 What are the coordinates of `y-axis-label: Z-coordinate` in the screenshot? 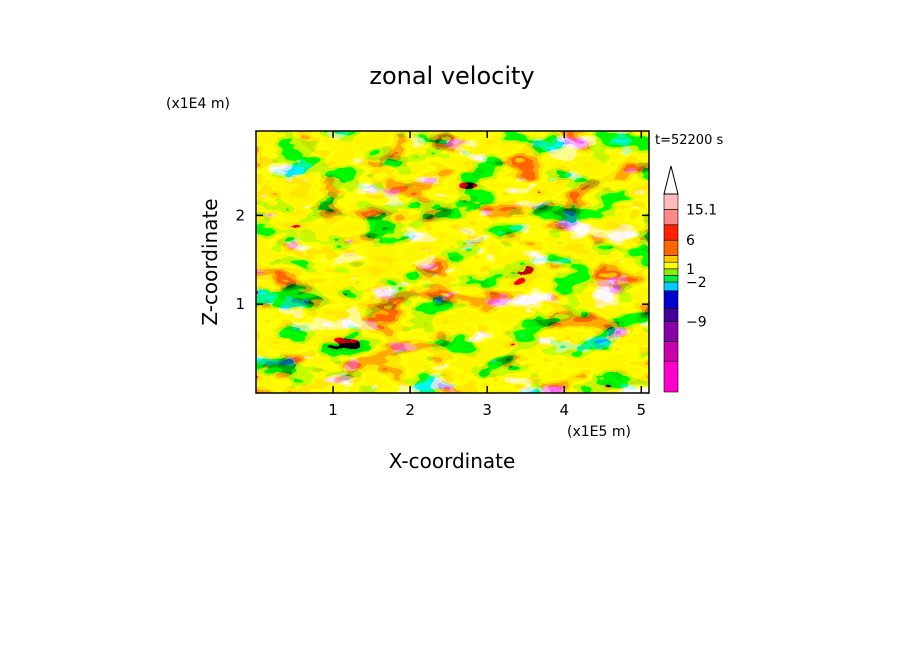 It's located at (210, 261).